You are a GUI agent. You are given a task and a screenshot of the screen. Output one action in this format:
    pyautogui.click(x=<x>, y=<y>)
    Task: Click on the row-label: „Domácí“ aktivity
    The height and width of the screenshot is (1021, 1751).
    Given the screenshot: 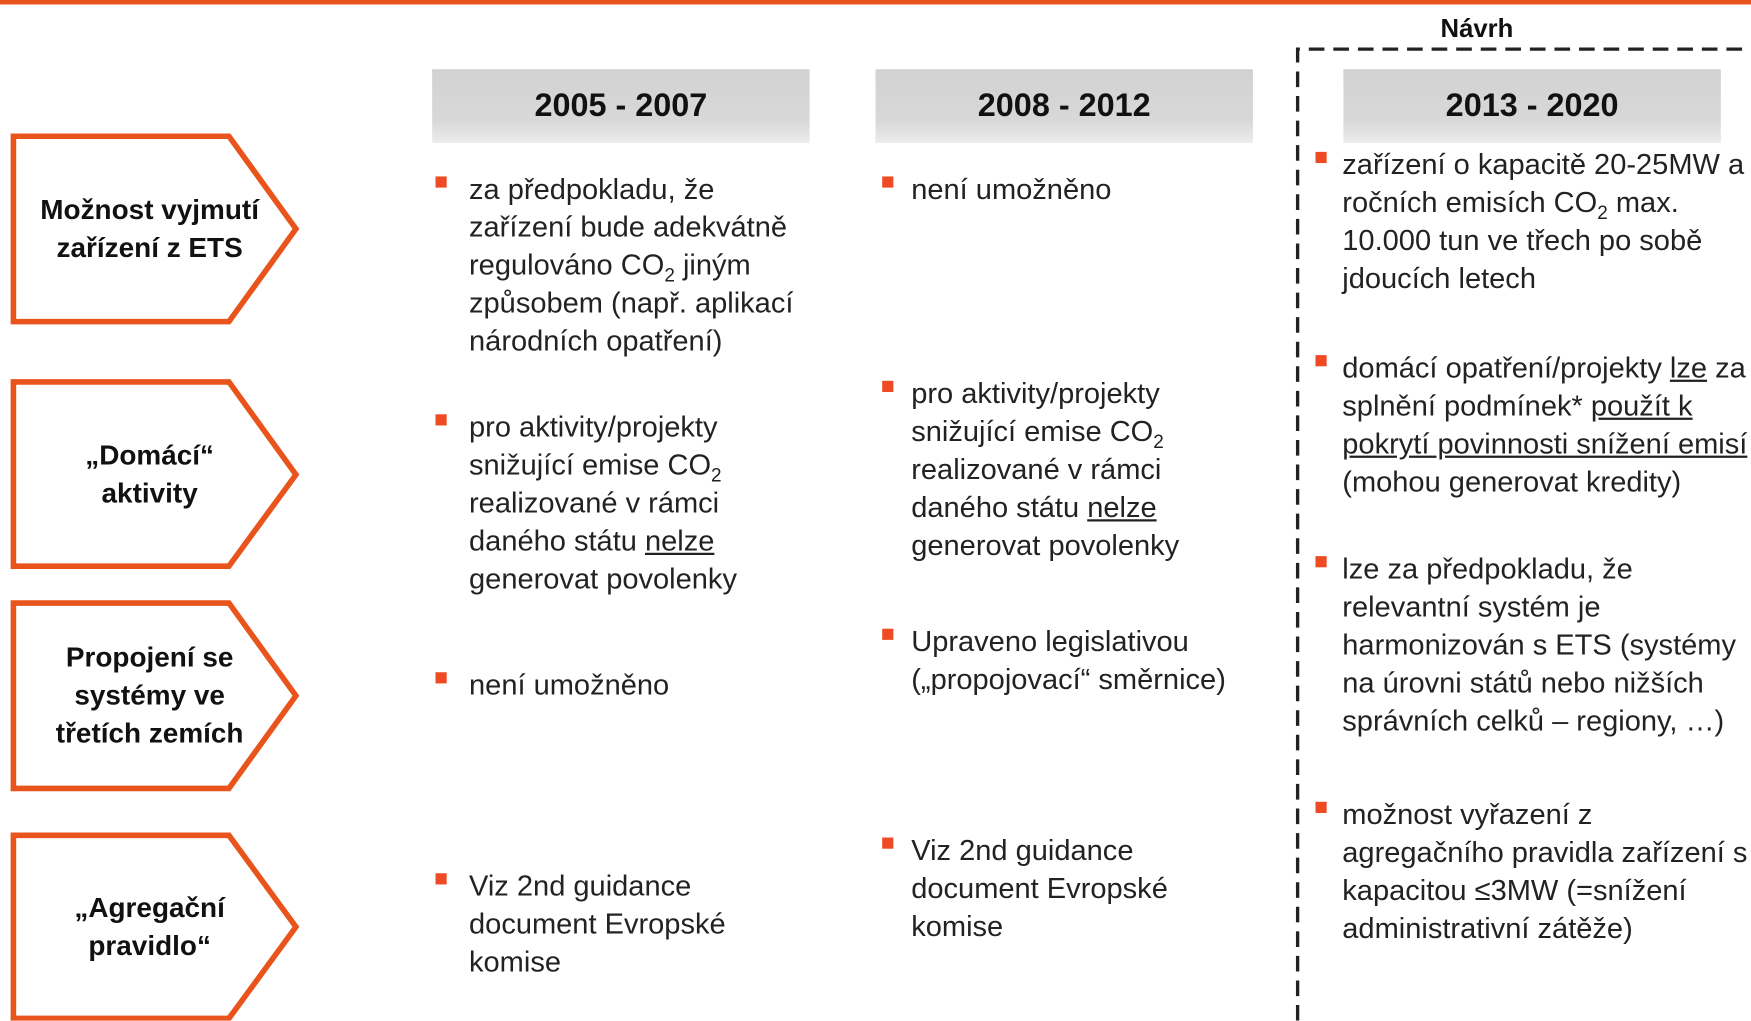 What is the action you would take?
    pyautogui.click(x=149, y=474)
    